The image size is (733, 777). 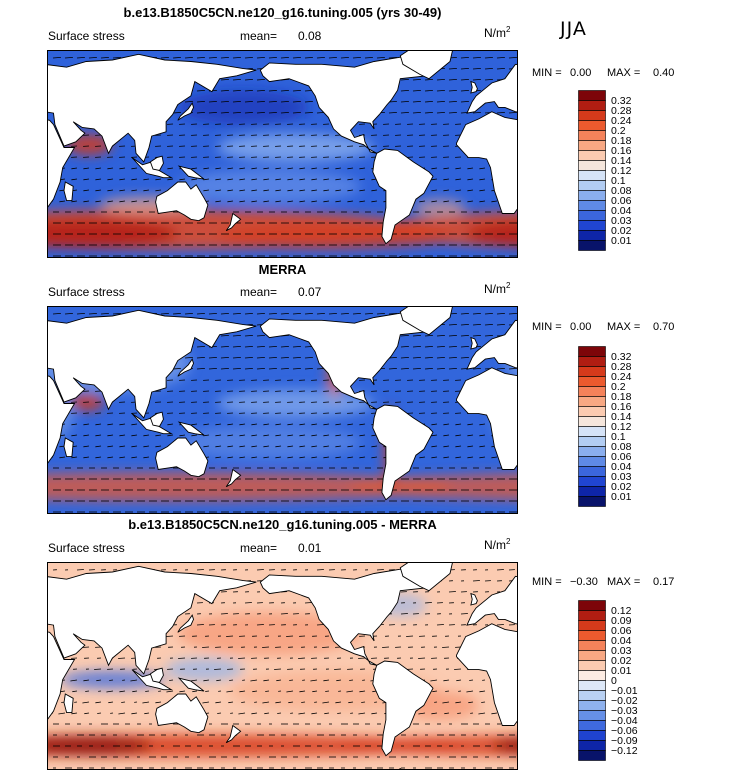 I want to click on colorbar-tick-label: −0.02, so click(x=624, y=701).